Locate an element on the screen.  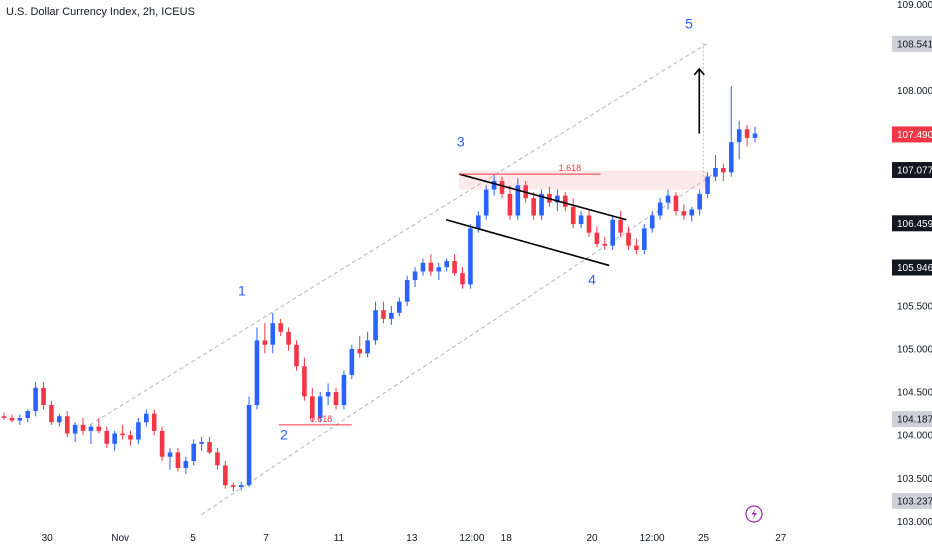
chart-title: U.S. Dollar Currency Index, 2h, ICEUS is located at coordinates (100, 12).